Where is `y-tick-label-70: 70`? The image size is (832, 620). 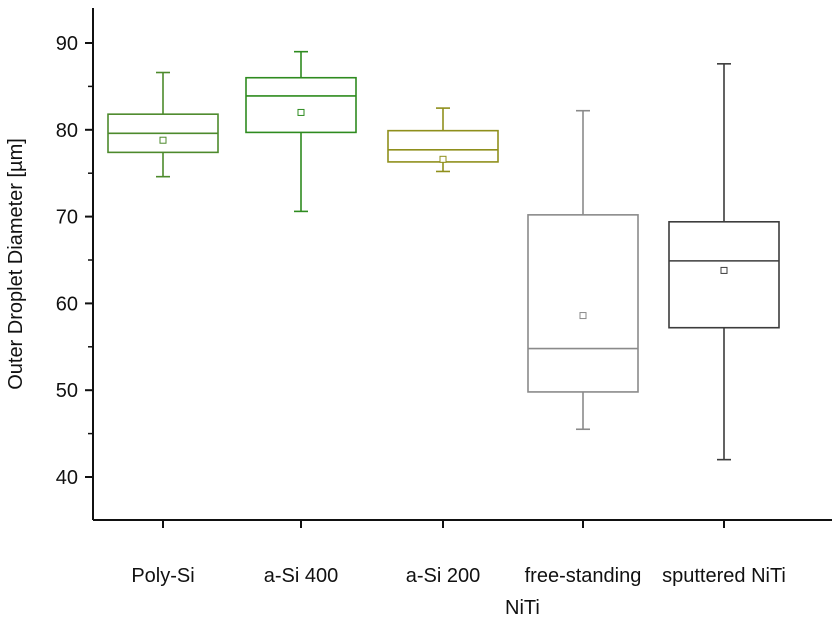
y-tick-label-70: 70 is located at coordinates (67, 218).